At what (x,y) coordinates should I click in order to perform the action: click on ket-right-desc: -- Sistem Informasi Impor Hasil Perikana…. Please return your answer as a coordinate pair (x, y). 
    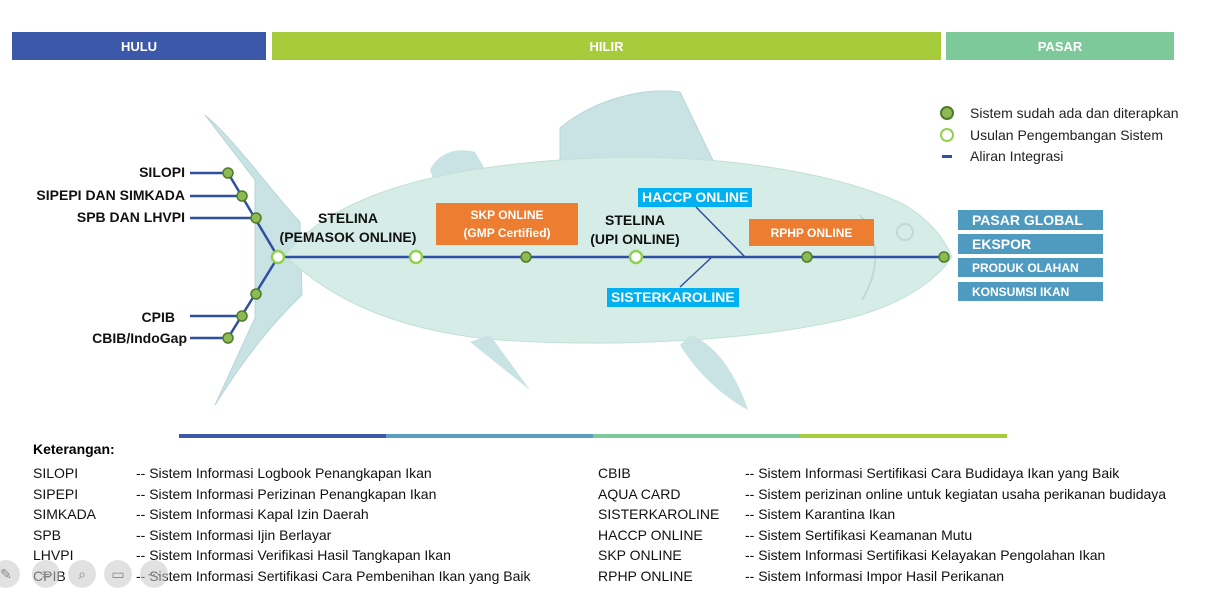
    Looking at the image, I should click on (875, 576).